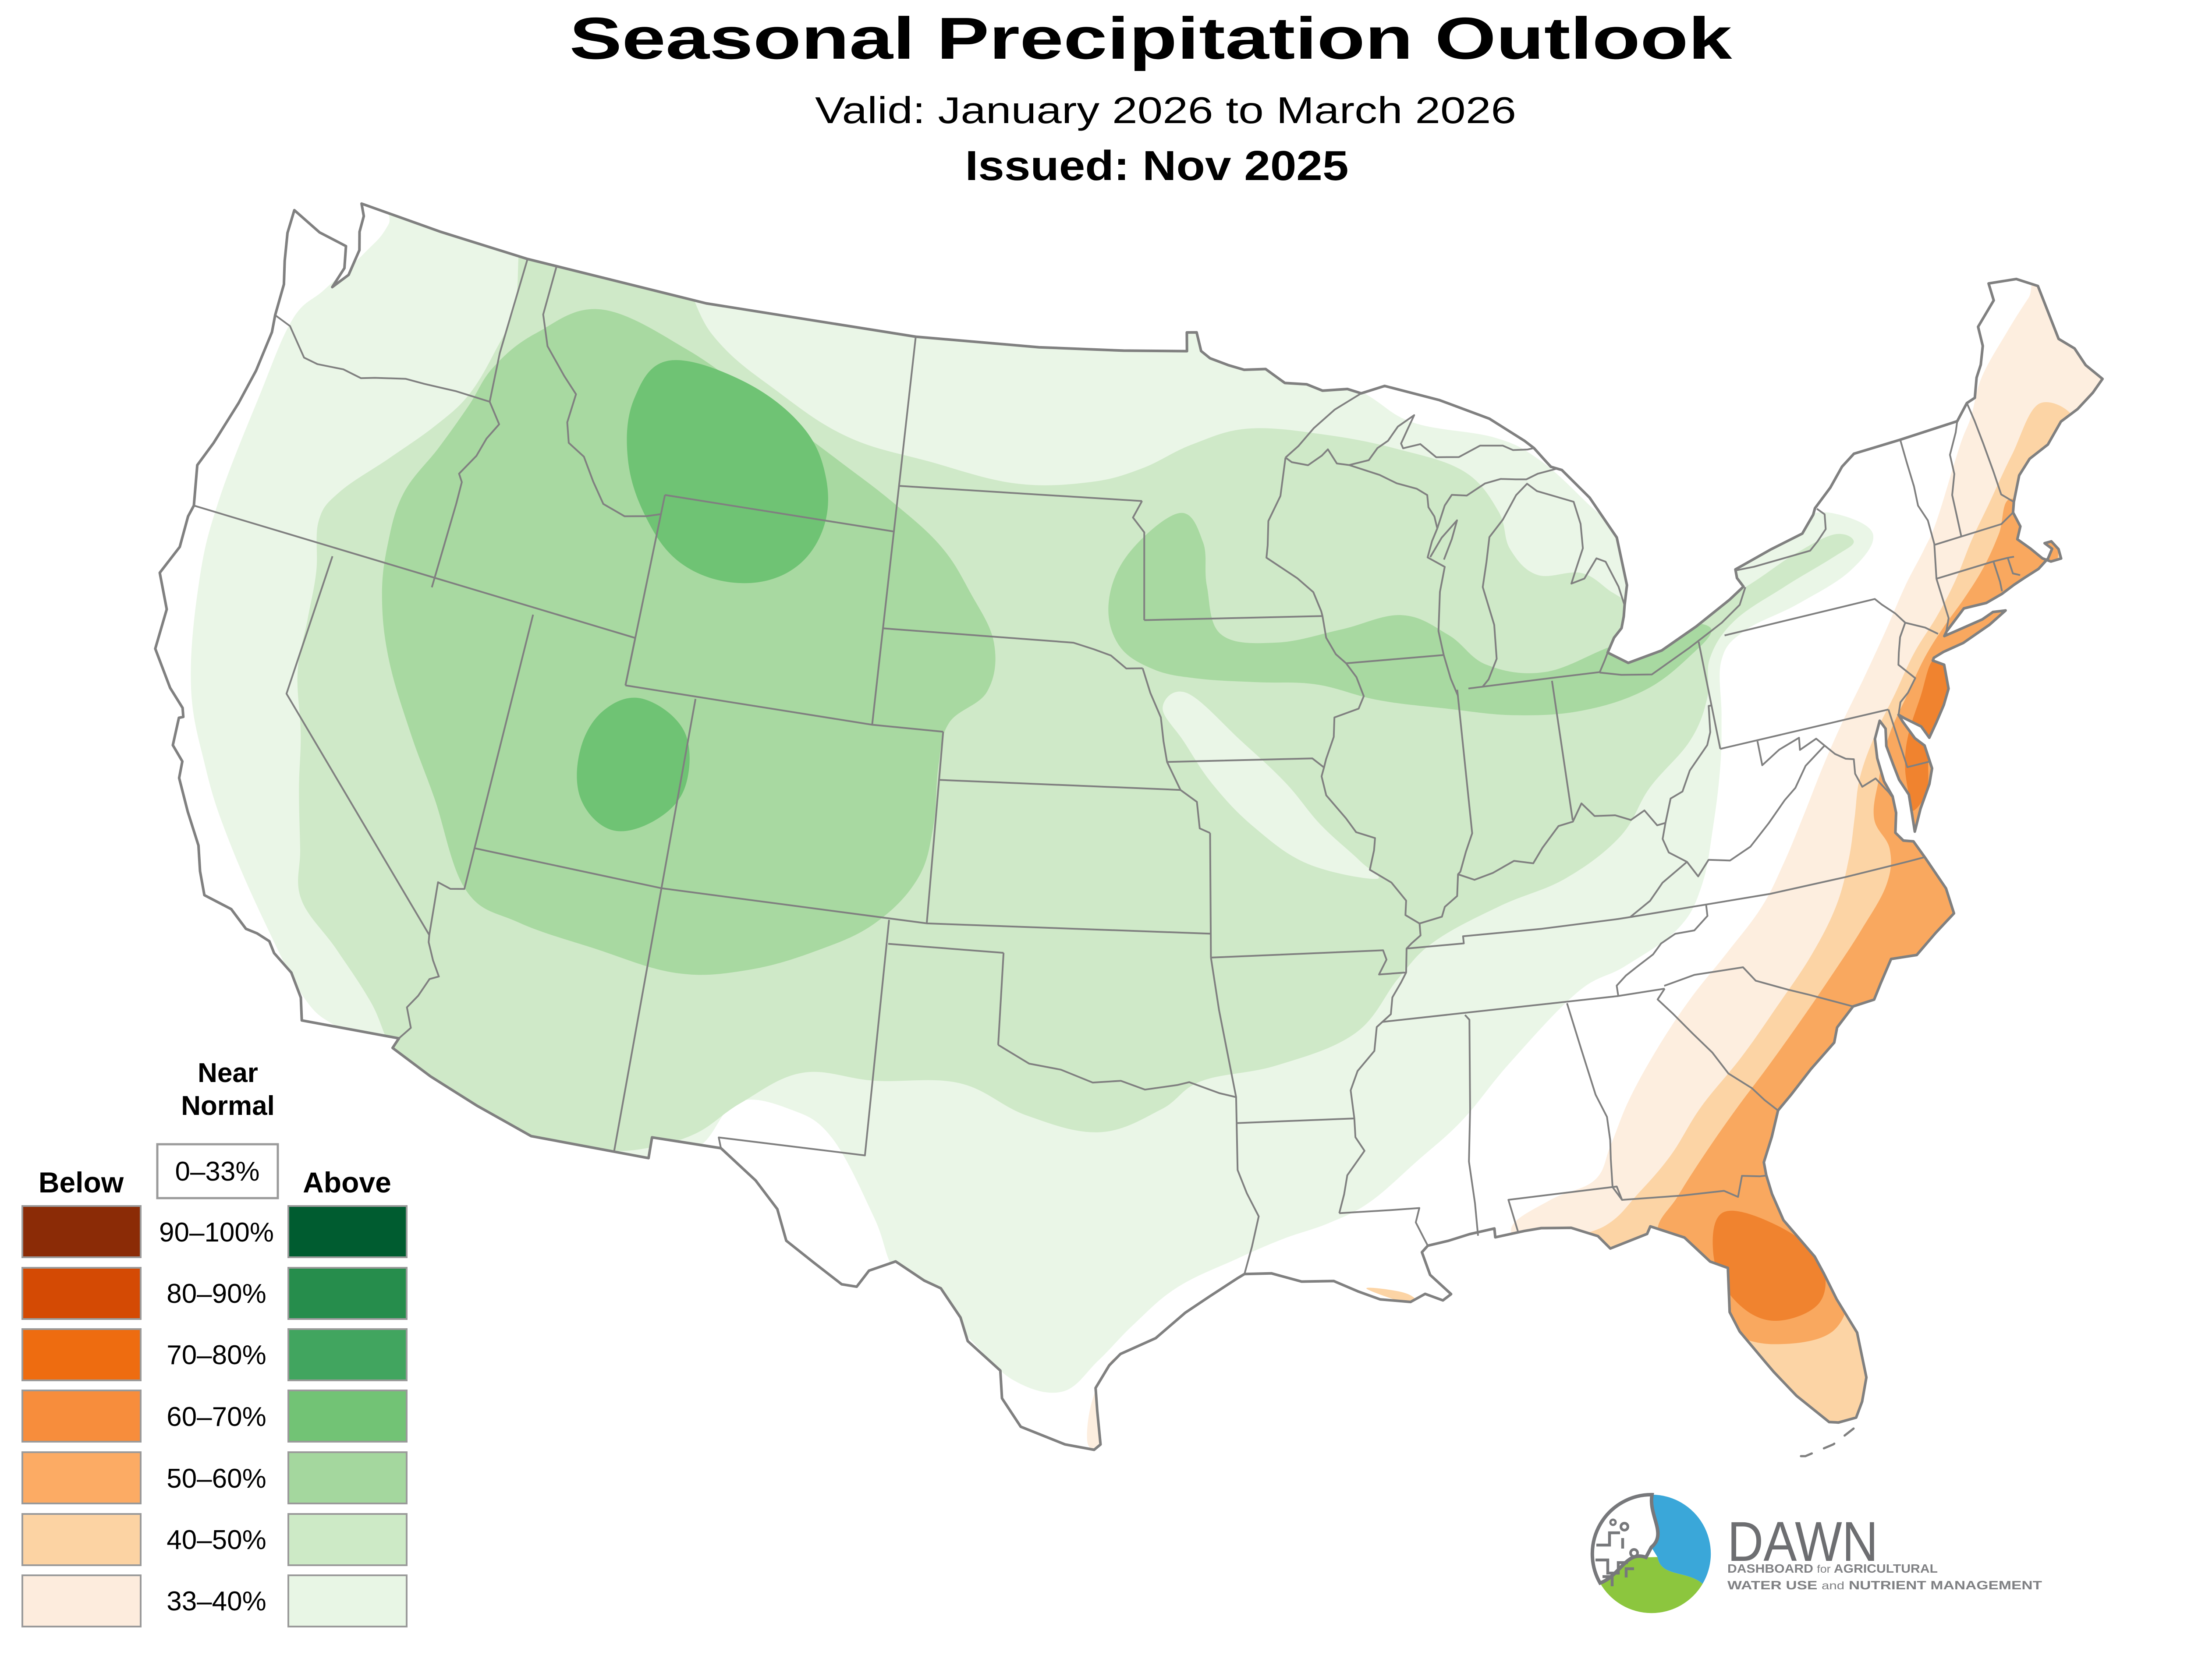 The width and height of the screenshot is (2191, 1680). Describe the element at coordinates (217, 1172) in the screenshot. I see `svg-text: 0–33%` at that location.